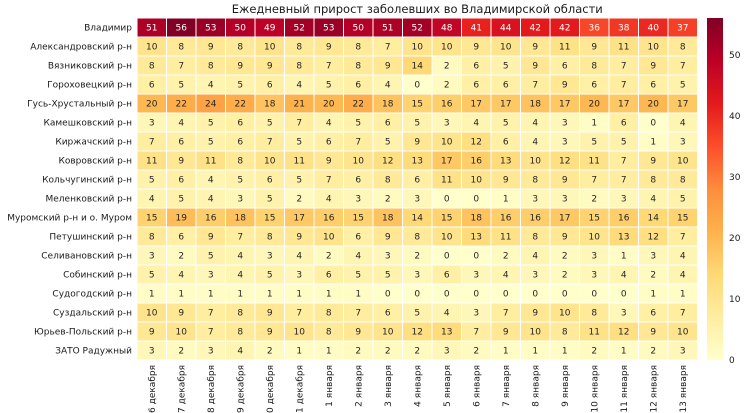  I want to click on cell-value-label: 11, so click(564, 48).